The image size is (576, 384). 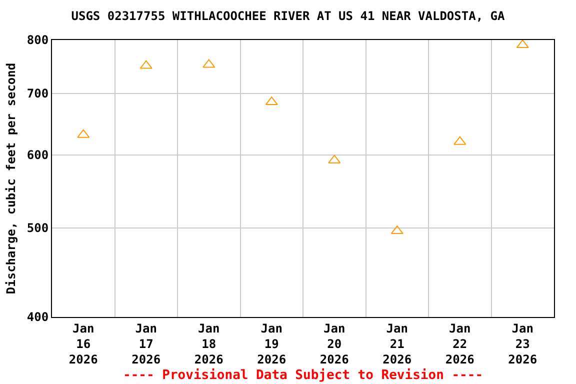 I want to click on x-tick-label: Jan 17 2026, so click(x=146, y=344).